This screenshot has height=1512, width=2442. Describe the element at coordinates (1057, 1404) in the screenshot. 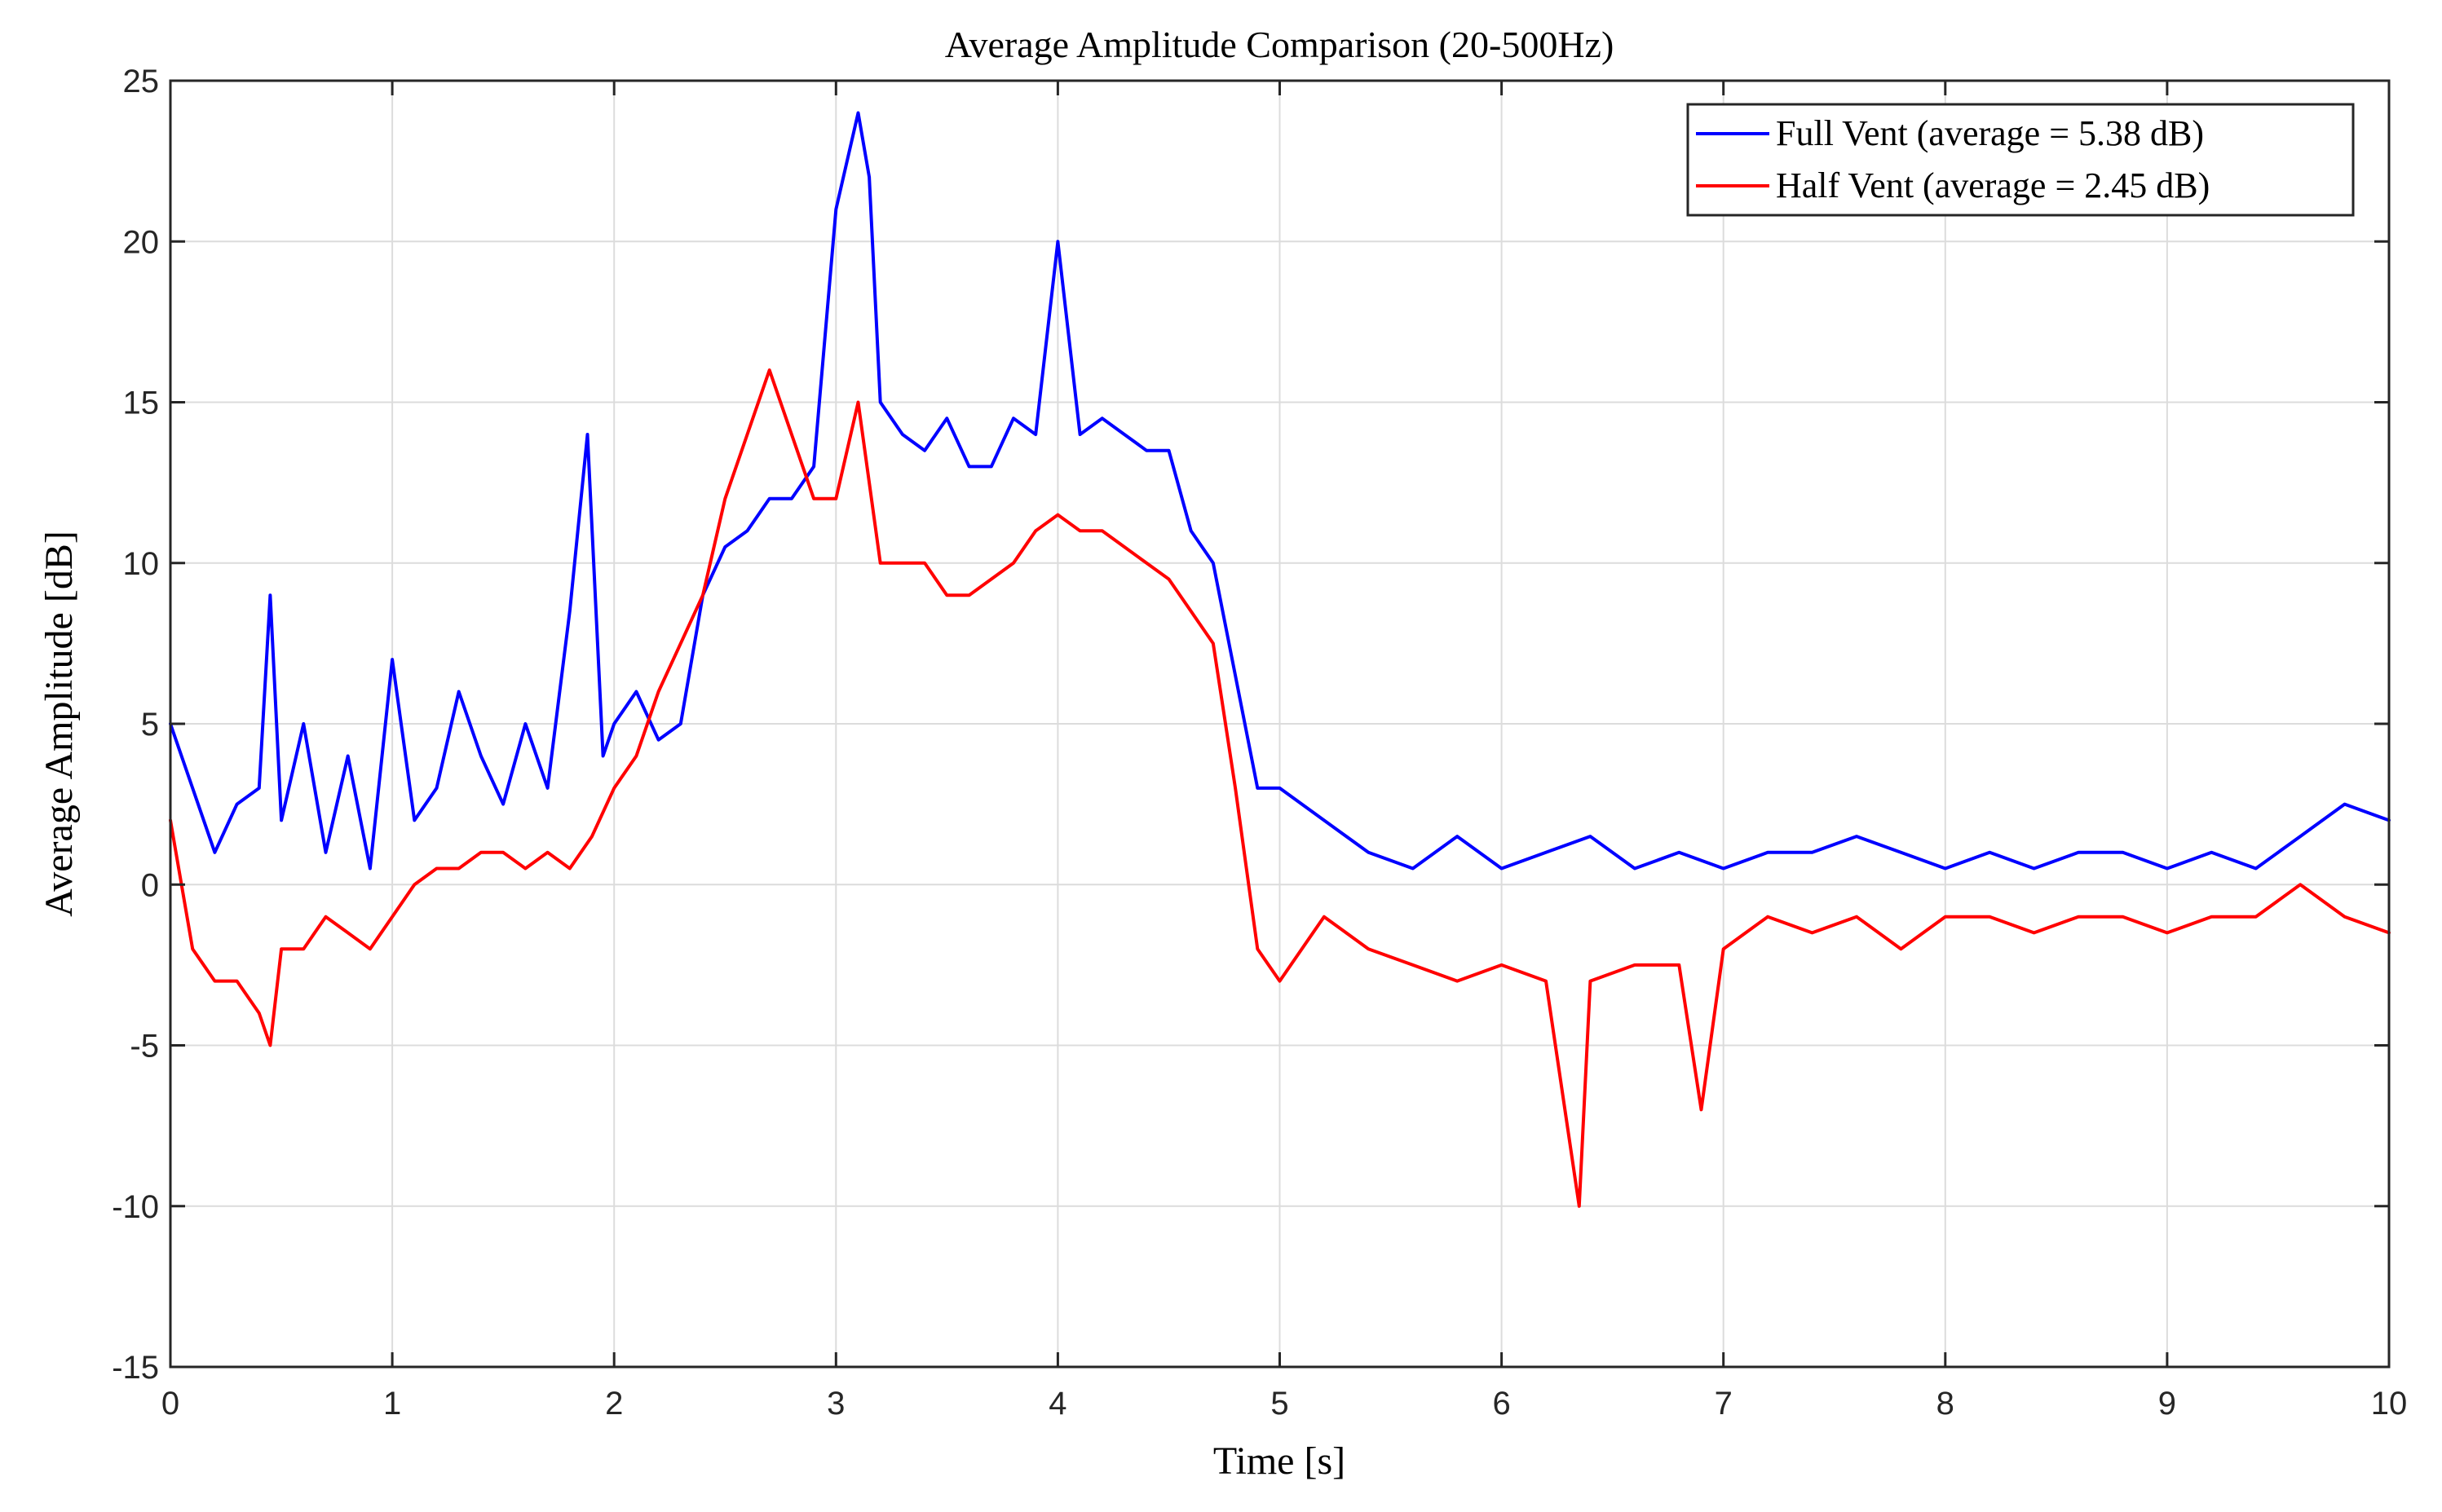

I see `x-tick-label: 4` at that location.